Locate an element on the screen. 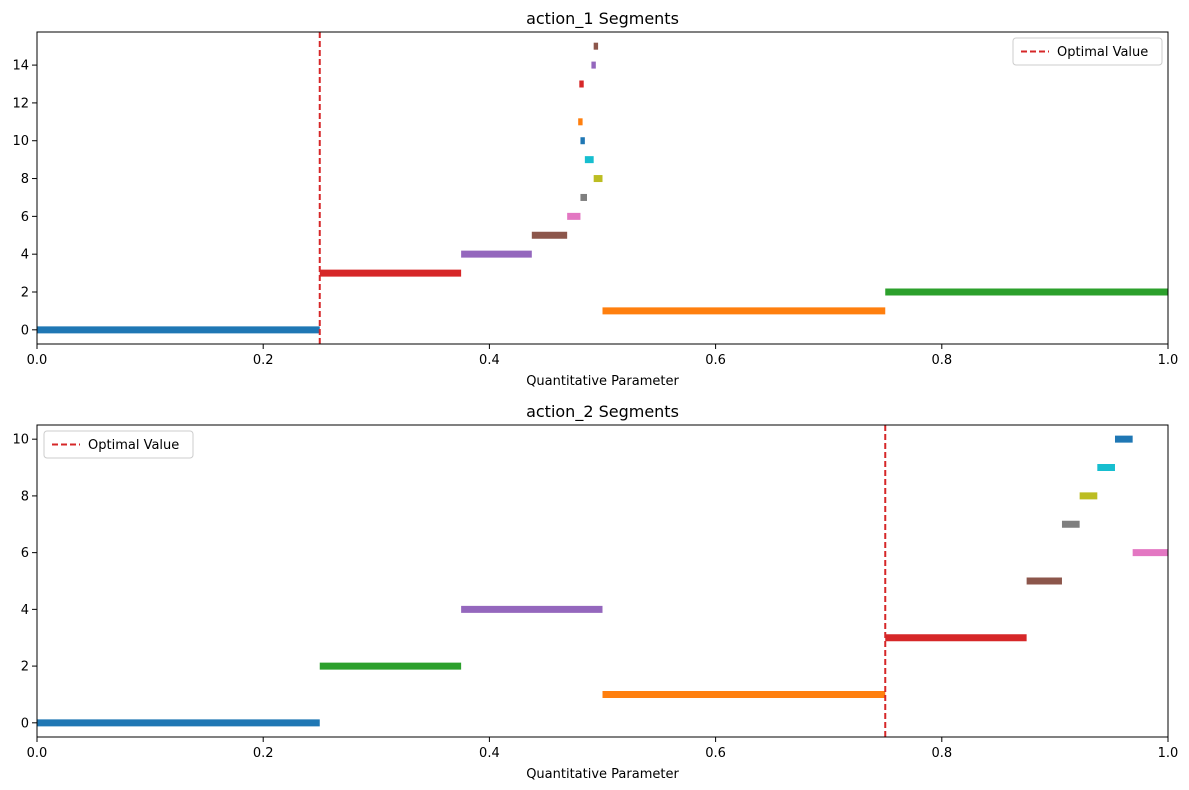  y-tick-label: 14 is located at coordinates (20, 66).